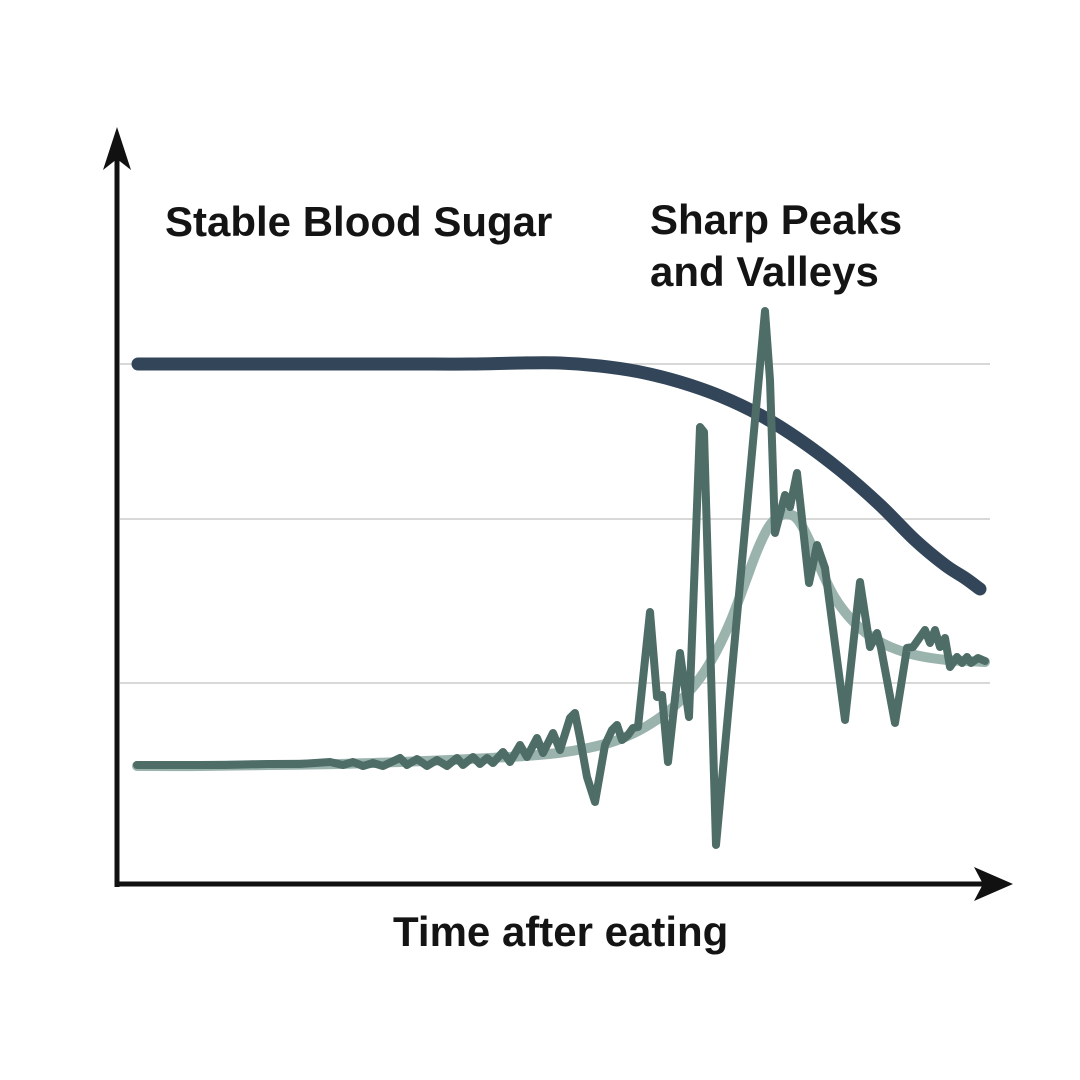  Describe the element at coordinates (117, 148) in the screenshot. I see `y-axis-arrowhead-icon` at that location.